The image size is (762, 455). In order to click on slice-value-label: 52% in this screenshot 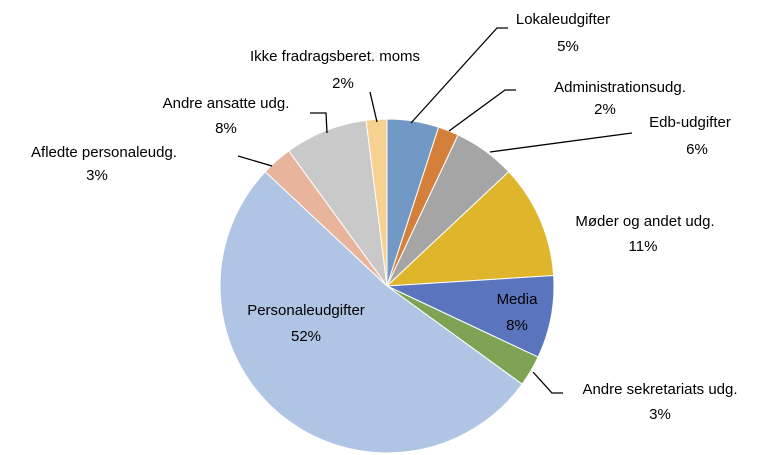, I will do `click(306, 336)`.